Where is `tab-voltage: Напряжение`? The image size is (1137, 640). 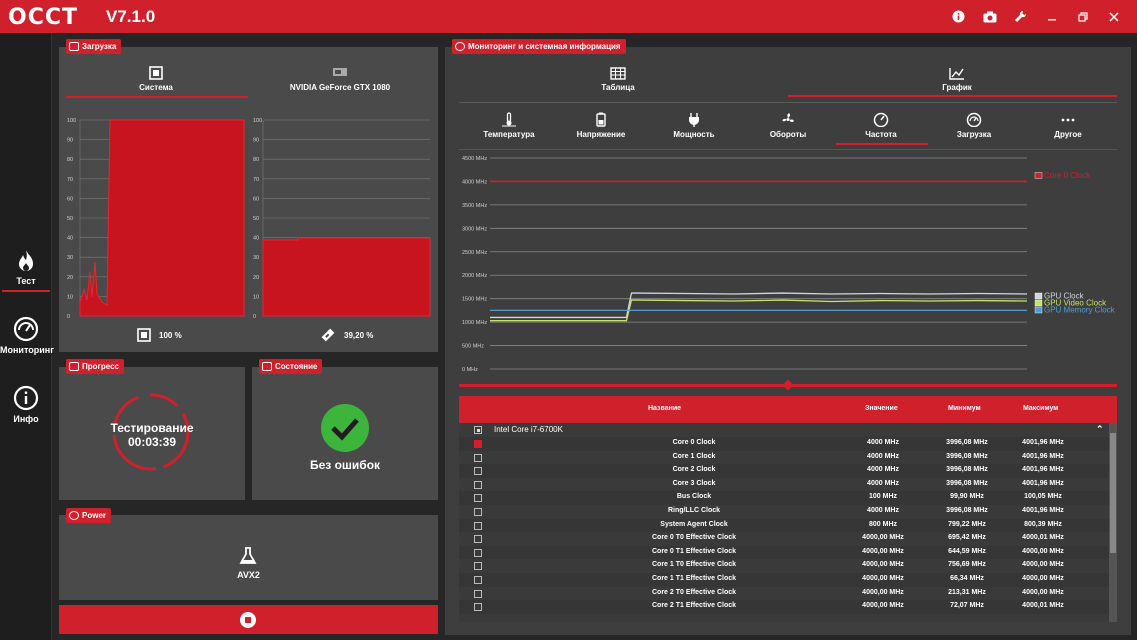
tab-voltage: Напряжение is located at coordinates (601, 125).